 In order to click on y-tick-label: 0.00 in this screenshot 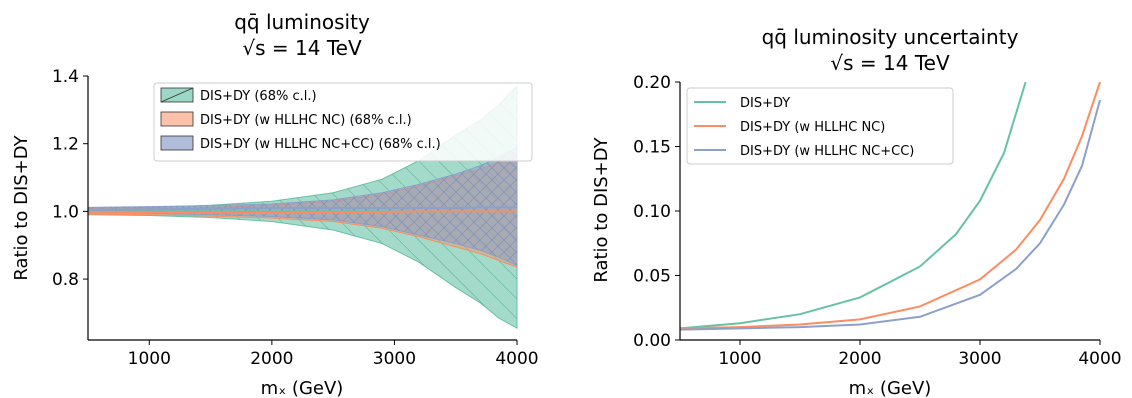, I will do `click(652, 341)`.